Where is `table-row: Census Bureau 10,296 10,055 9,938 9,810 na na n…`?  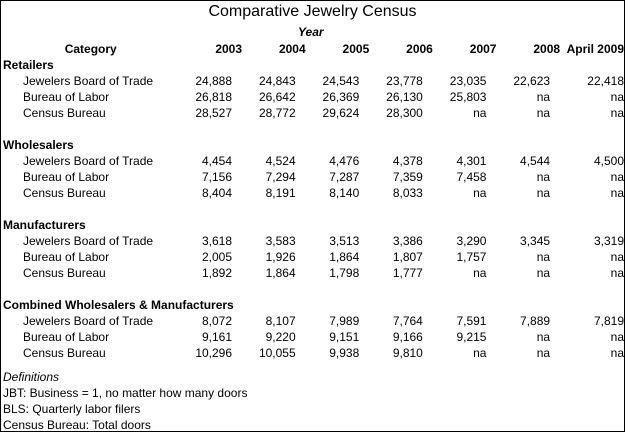
table-row: Census Bureau 10,296 10,055 9,938 9,810 na na n… is located at coordinates (313, 353).